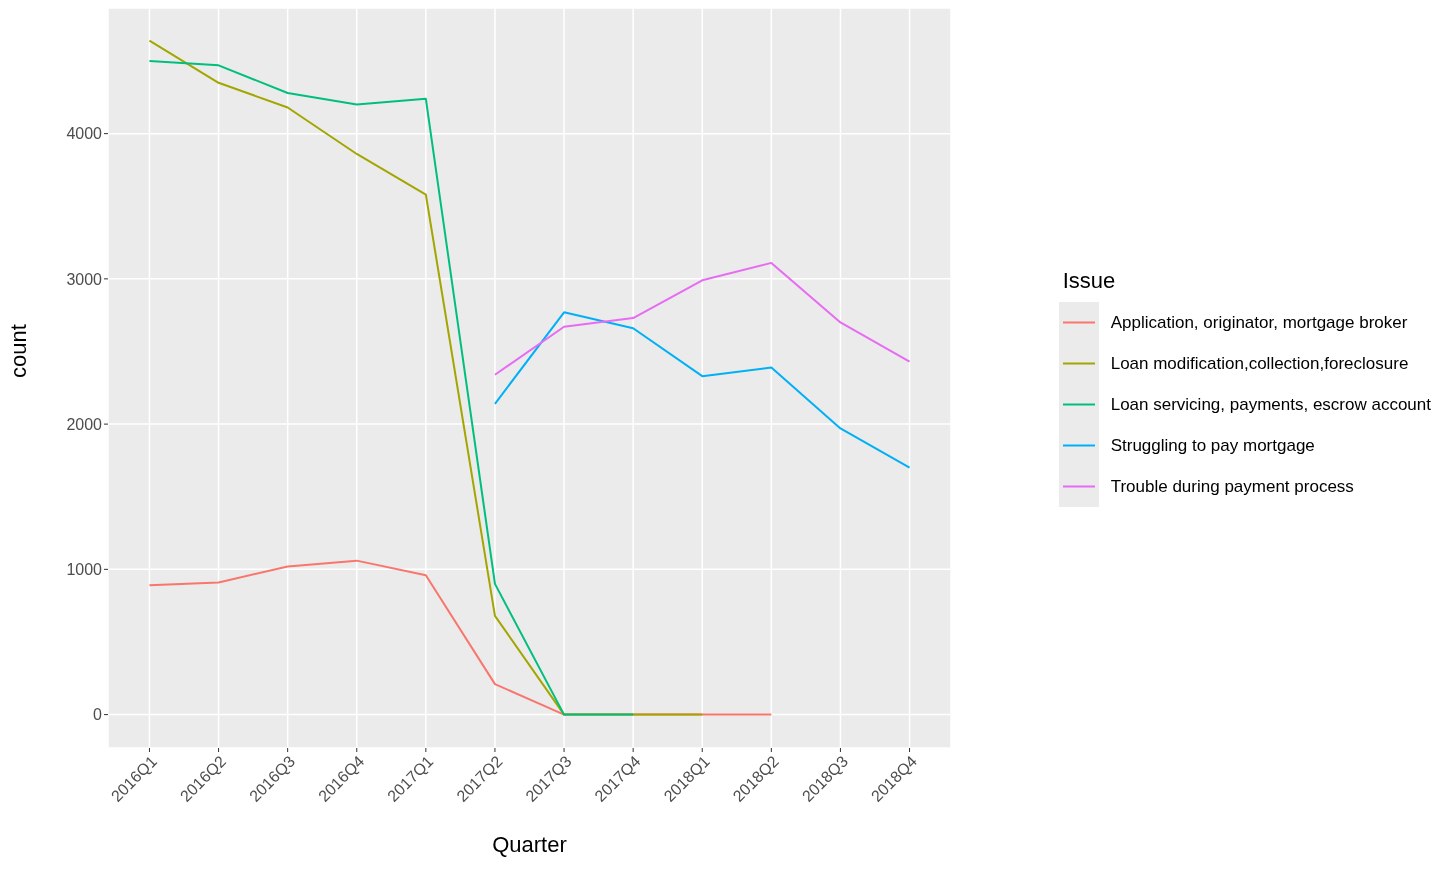 The width and height of the screenshot is (1445, 874). Describe the element at coordinates (1089, 281) in the screenshot. I see `legend-title: Issue` at that location.